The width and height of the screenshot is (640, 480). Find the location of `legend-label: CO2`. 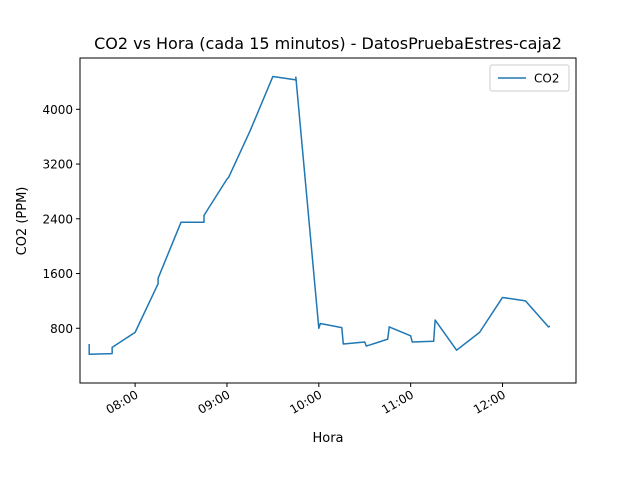

legend-label: CO2 is located at coordinates (546, 79).